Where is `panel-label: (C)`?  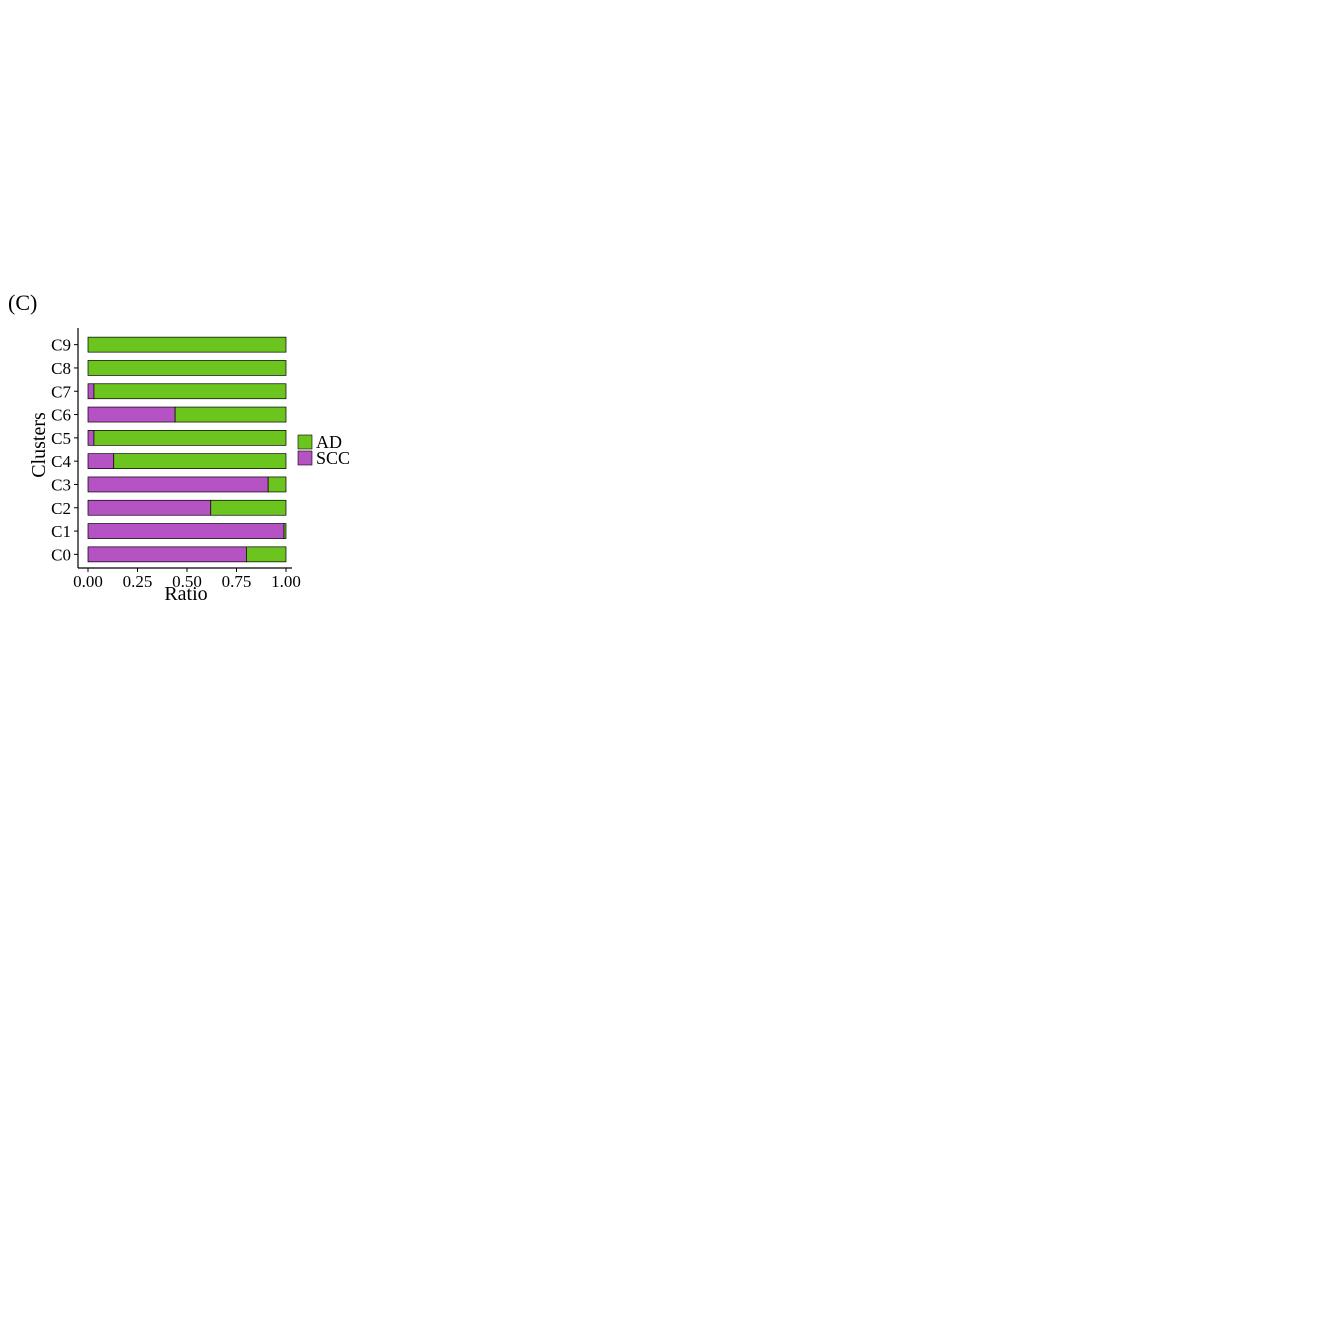
panel-label: (C) is located at coordinates (22, 302).